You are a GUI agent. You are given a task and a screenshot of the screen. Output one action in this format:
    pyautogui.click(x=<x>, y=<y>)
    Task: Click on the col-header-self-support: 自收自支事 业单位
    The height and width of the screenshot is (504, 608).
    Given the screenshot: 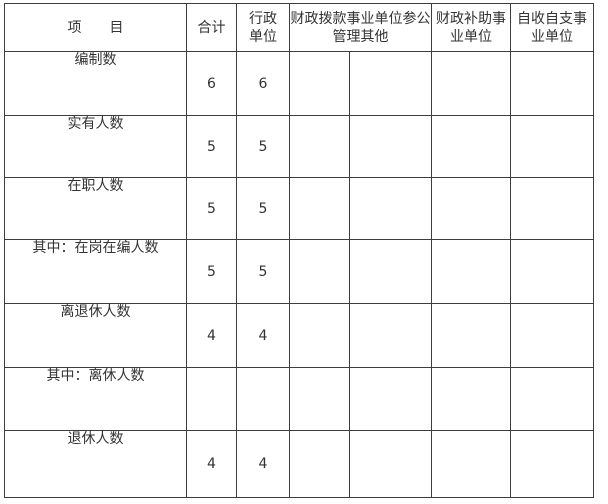 What is the action you would take?
    pyautogui.click(x=552, y=27)
    